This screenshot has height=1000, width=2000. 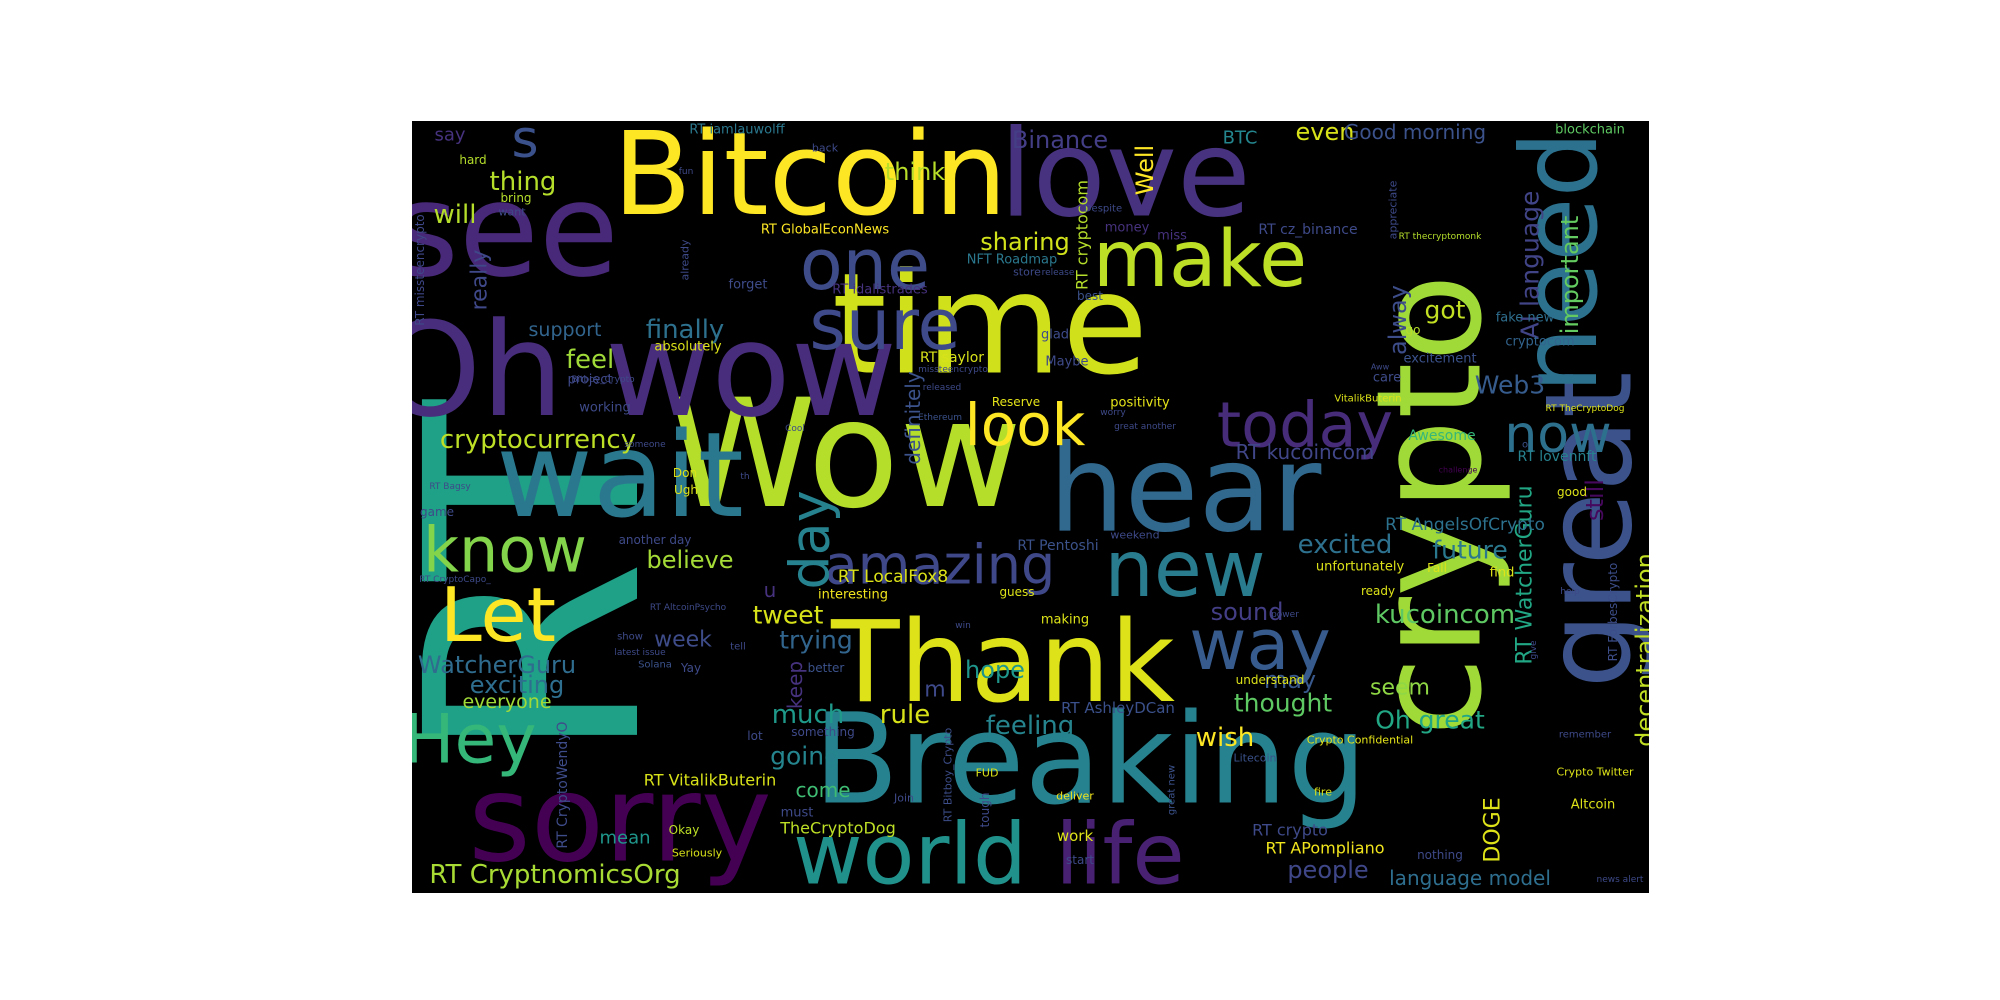 I want to click on word-new: new, so click(x=1184, y=570).